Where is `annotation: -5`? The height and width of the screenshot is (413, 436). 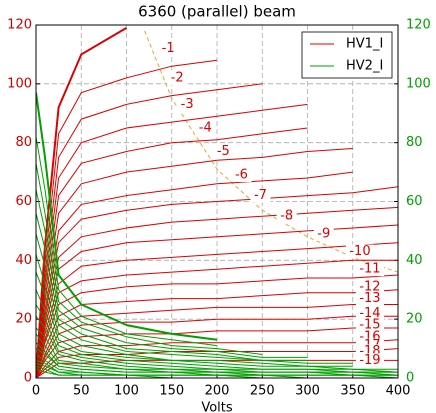 annotation: -5 is located at coordinates (223, 151).